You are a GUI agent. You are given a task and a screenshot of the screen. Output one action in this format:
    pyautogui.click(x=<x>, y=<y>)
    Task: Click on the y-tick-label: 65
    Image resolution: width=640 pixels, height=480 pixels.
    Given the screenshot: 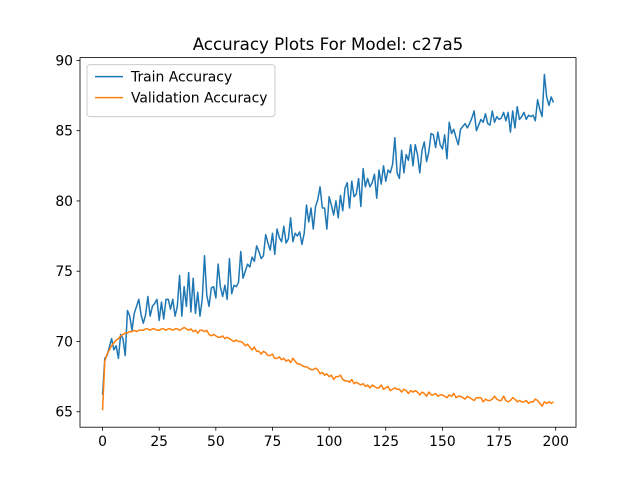 What is the action you would take?
    pyautogui.click(x=64, y=413)
    